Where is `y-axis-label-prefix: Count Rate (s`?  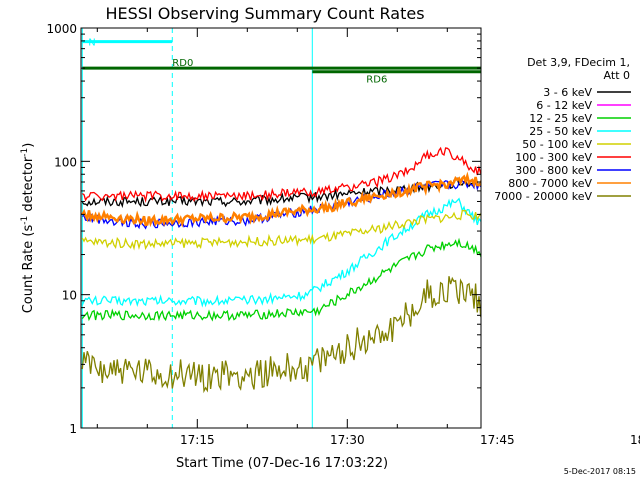 y-axis-label-prefix: Count Rate (s is located at coordinates (28, 269).